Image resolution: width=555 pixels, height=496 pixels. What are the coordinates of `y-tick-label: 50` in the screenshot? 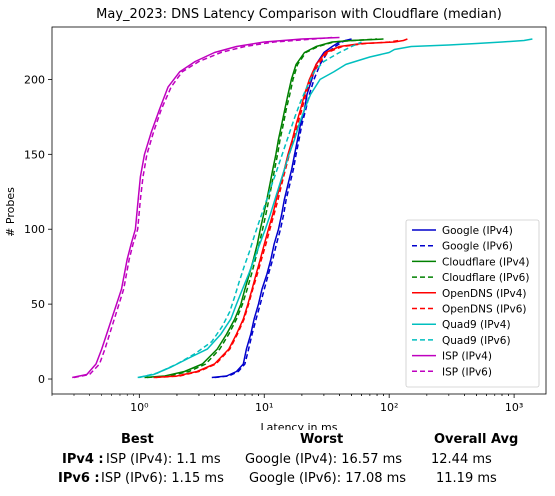 It's located at (38, 304).